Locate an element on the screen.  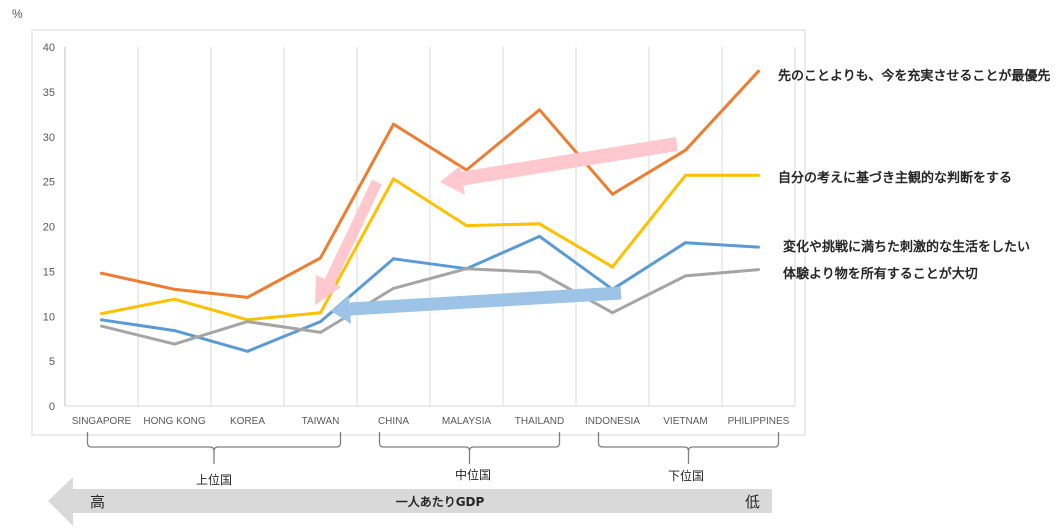
gdp-high-label: 高 is located at coordinates (97, 502).